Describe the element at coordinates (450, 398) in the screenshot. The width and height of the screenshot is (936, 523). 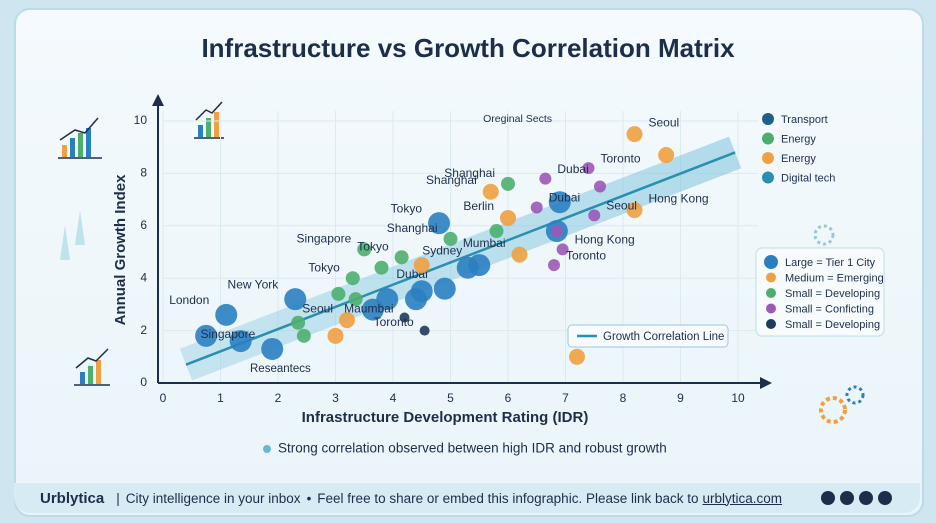
I see `x-tick-label: 5` at that location.